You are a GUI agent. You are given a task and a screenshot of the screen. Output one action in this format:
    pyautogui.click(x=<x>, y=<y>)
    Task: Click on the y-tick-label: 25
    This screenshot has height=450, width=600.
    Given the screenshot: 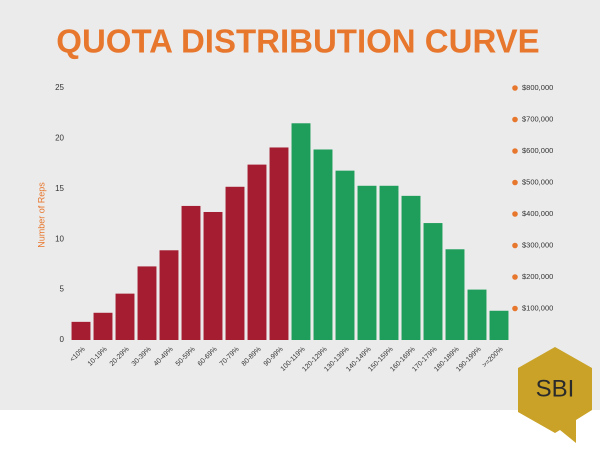 What is the action you would take?
    pyautogui.click(x=59, y=87)
    